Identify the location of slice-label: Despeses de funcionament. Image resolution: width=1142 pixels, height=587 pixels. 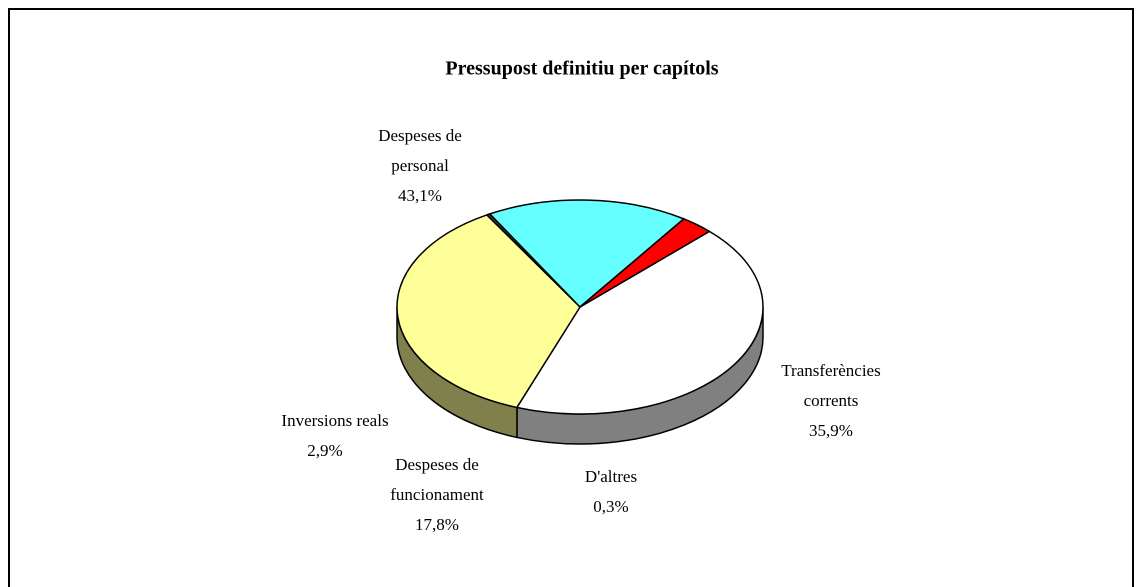
(437, 479).